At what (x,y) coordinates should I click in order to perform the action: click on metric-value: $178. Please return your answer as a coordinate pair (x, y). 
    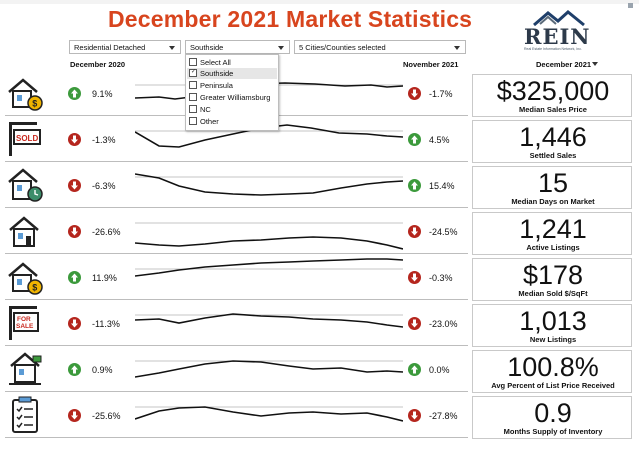
    Looking at the image, I should click on (553, 275).